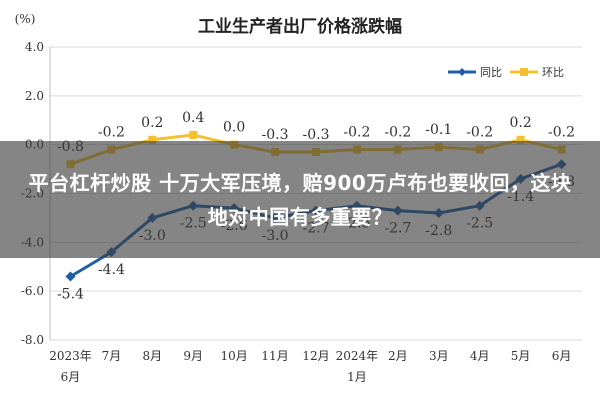 This screenshot has height=400, width=600. Describe the element at coordinates (193, 118) in the screenshot. I see `data-label: 0.4` at that location.